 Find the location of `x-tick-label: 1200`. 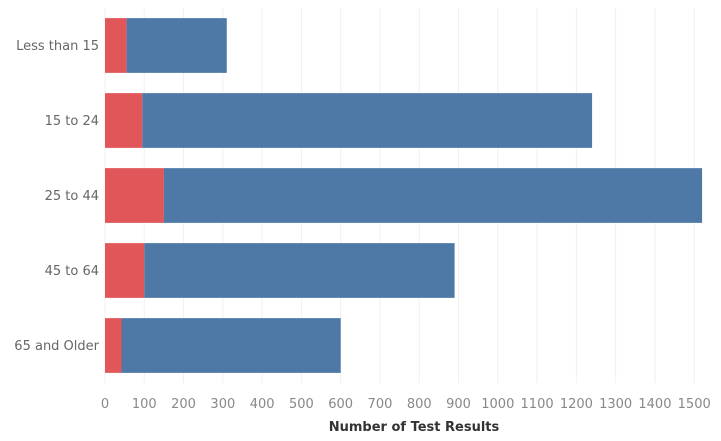

x-tick-label: 1200 is located at coordinates (576, 404).